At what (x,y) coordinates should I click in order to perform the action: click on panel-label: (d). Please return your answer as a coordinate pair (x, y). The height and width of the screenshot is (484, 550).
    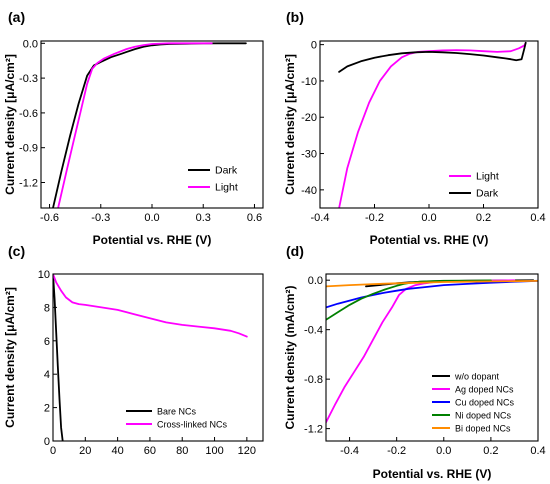
    Looking at the image, I should click on (295, 251).